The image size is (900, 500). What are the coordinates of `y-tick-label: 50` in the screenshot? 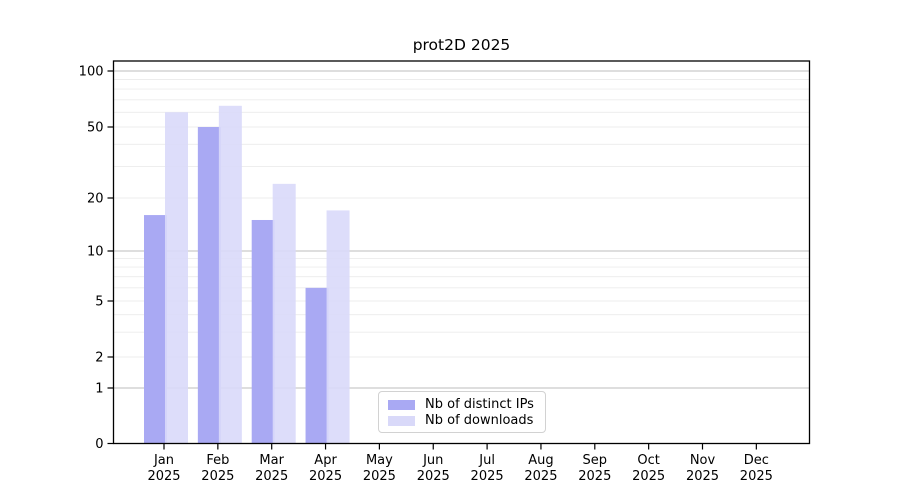 It's located at (95, 128).